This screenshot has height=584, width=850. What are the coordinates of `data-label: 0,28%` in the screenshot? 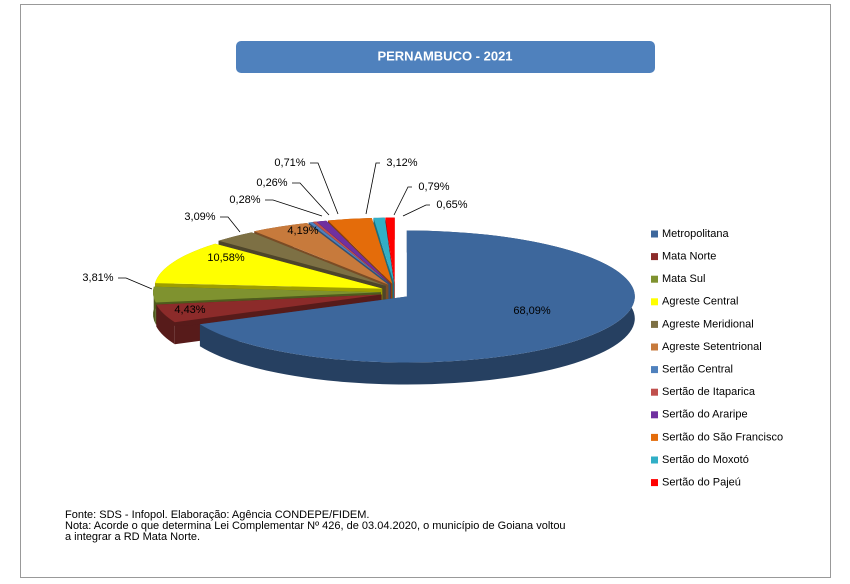 It's located at (244, 200).